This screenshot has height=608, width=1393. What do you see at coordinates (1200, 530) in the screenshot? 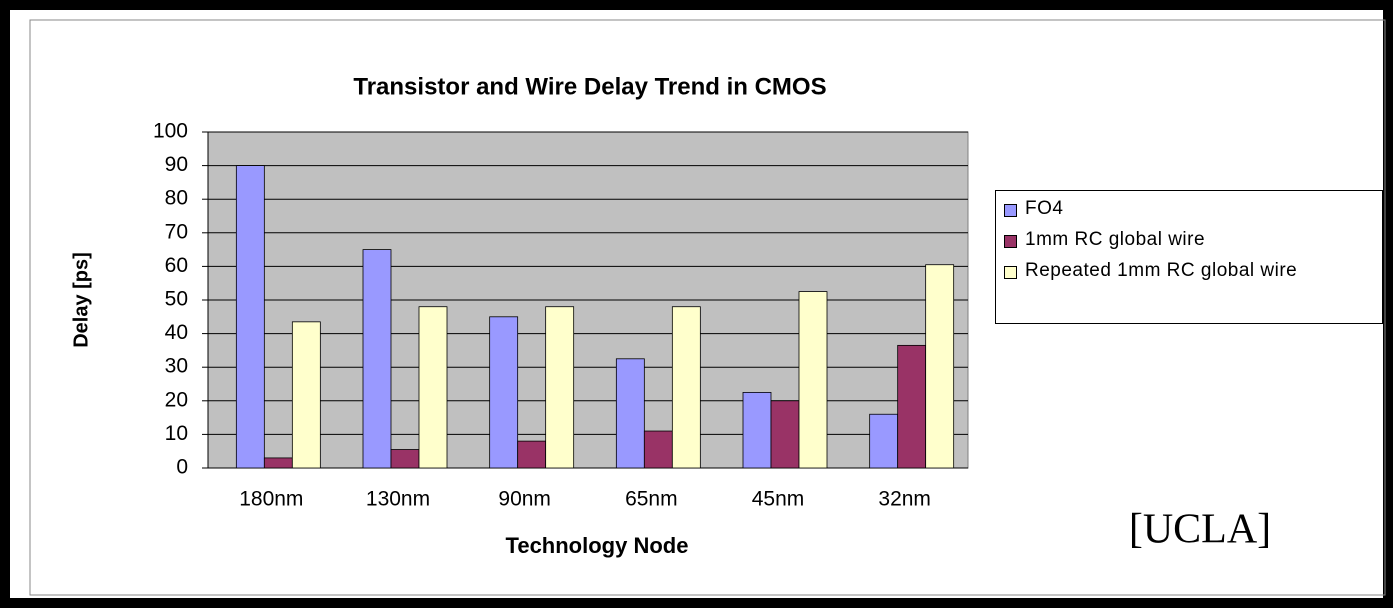
I see `annotation: [UCLA]` at bounding box center [1200, 530].